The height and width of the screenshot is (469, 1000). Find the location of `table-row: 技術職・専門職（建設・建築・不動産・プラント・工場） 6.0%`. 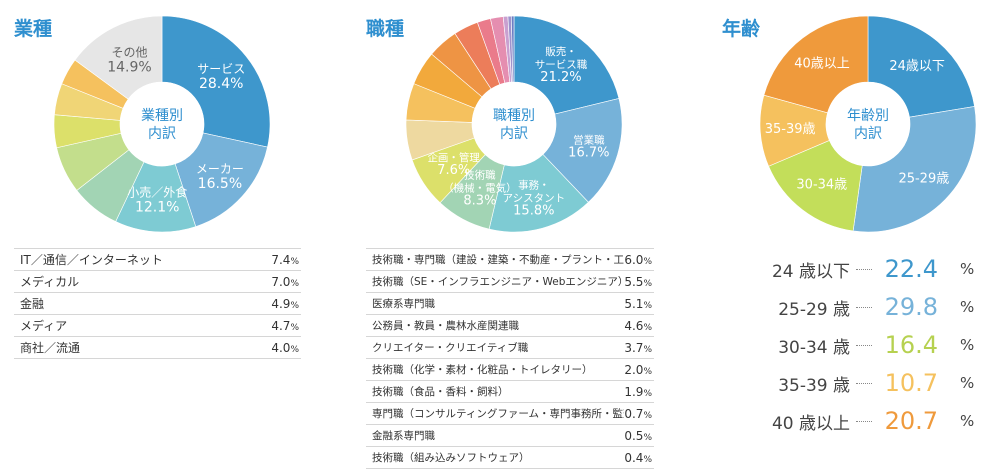

table-row: 技術職・専門職（建設・建築・不動産・プラント・工場） 6.0% is located at coordinates (510, 260).